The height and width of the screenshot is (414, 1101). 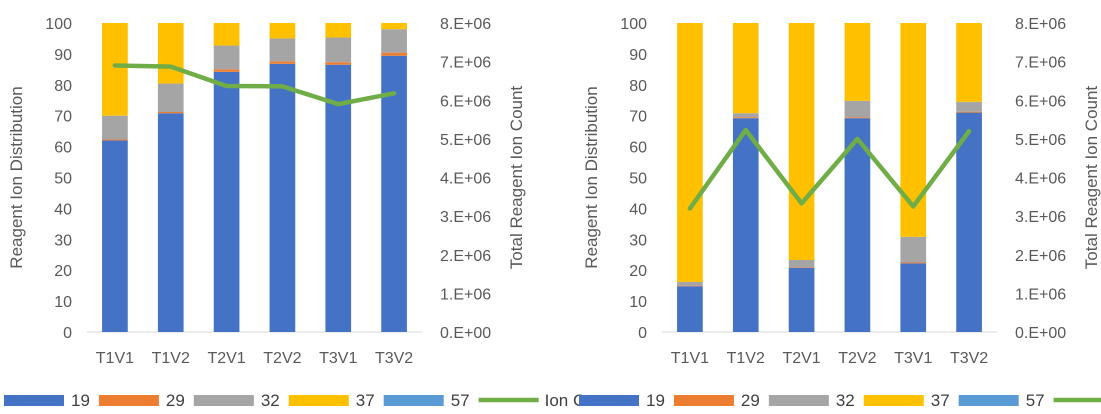 I want to click on bar-37-T1V2, so click(x=746, y=68).